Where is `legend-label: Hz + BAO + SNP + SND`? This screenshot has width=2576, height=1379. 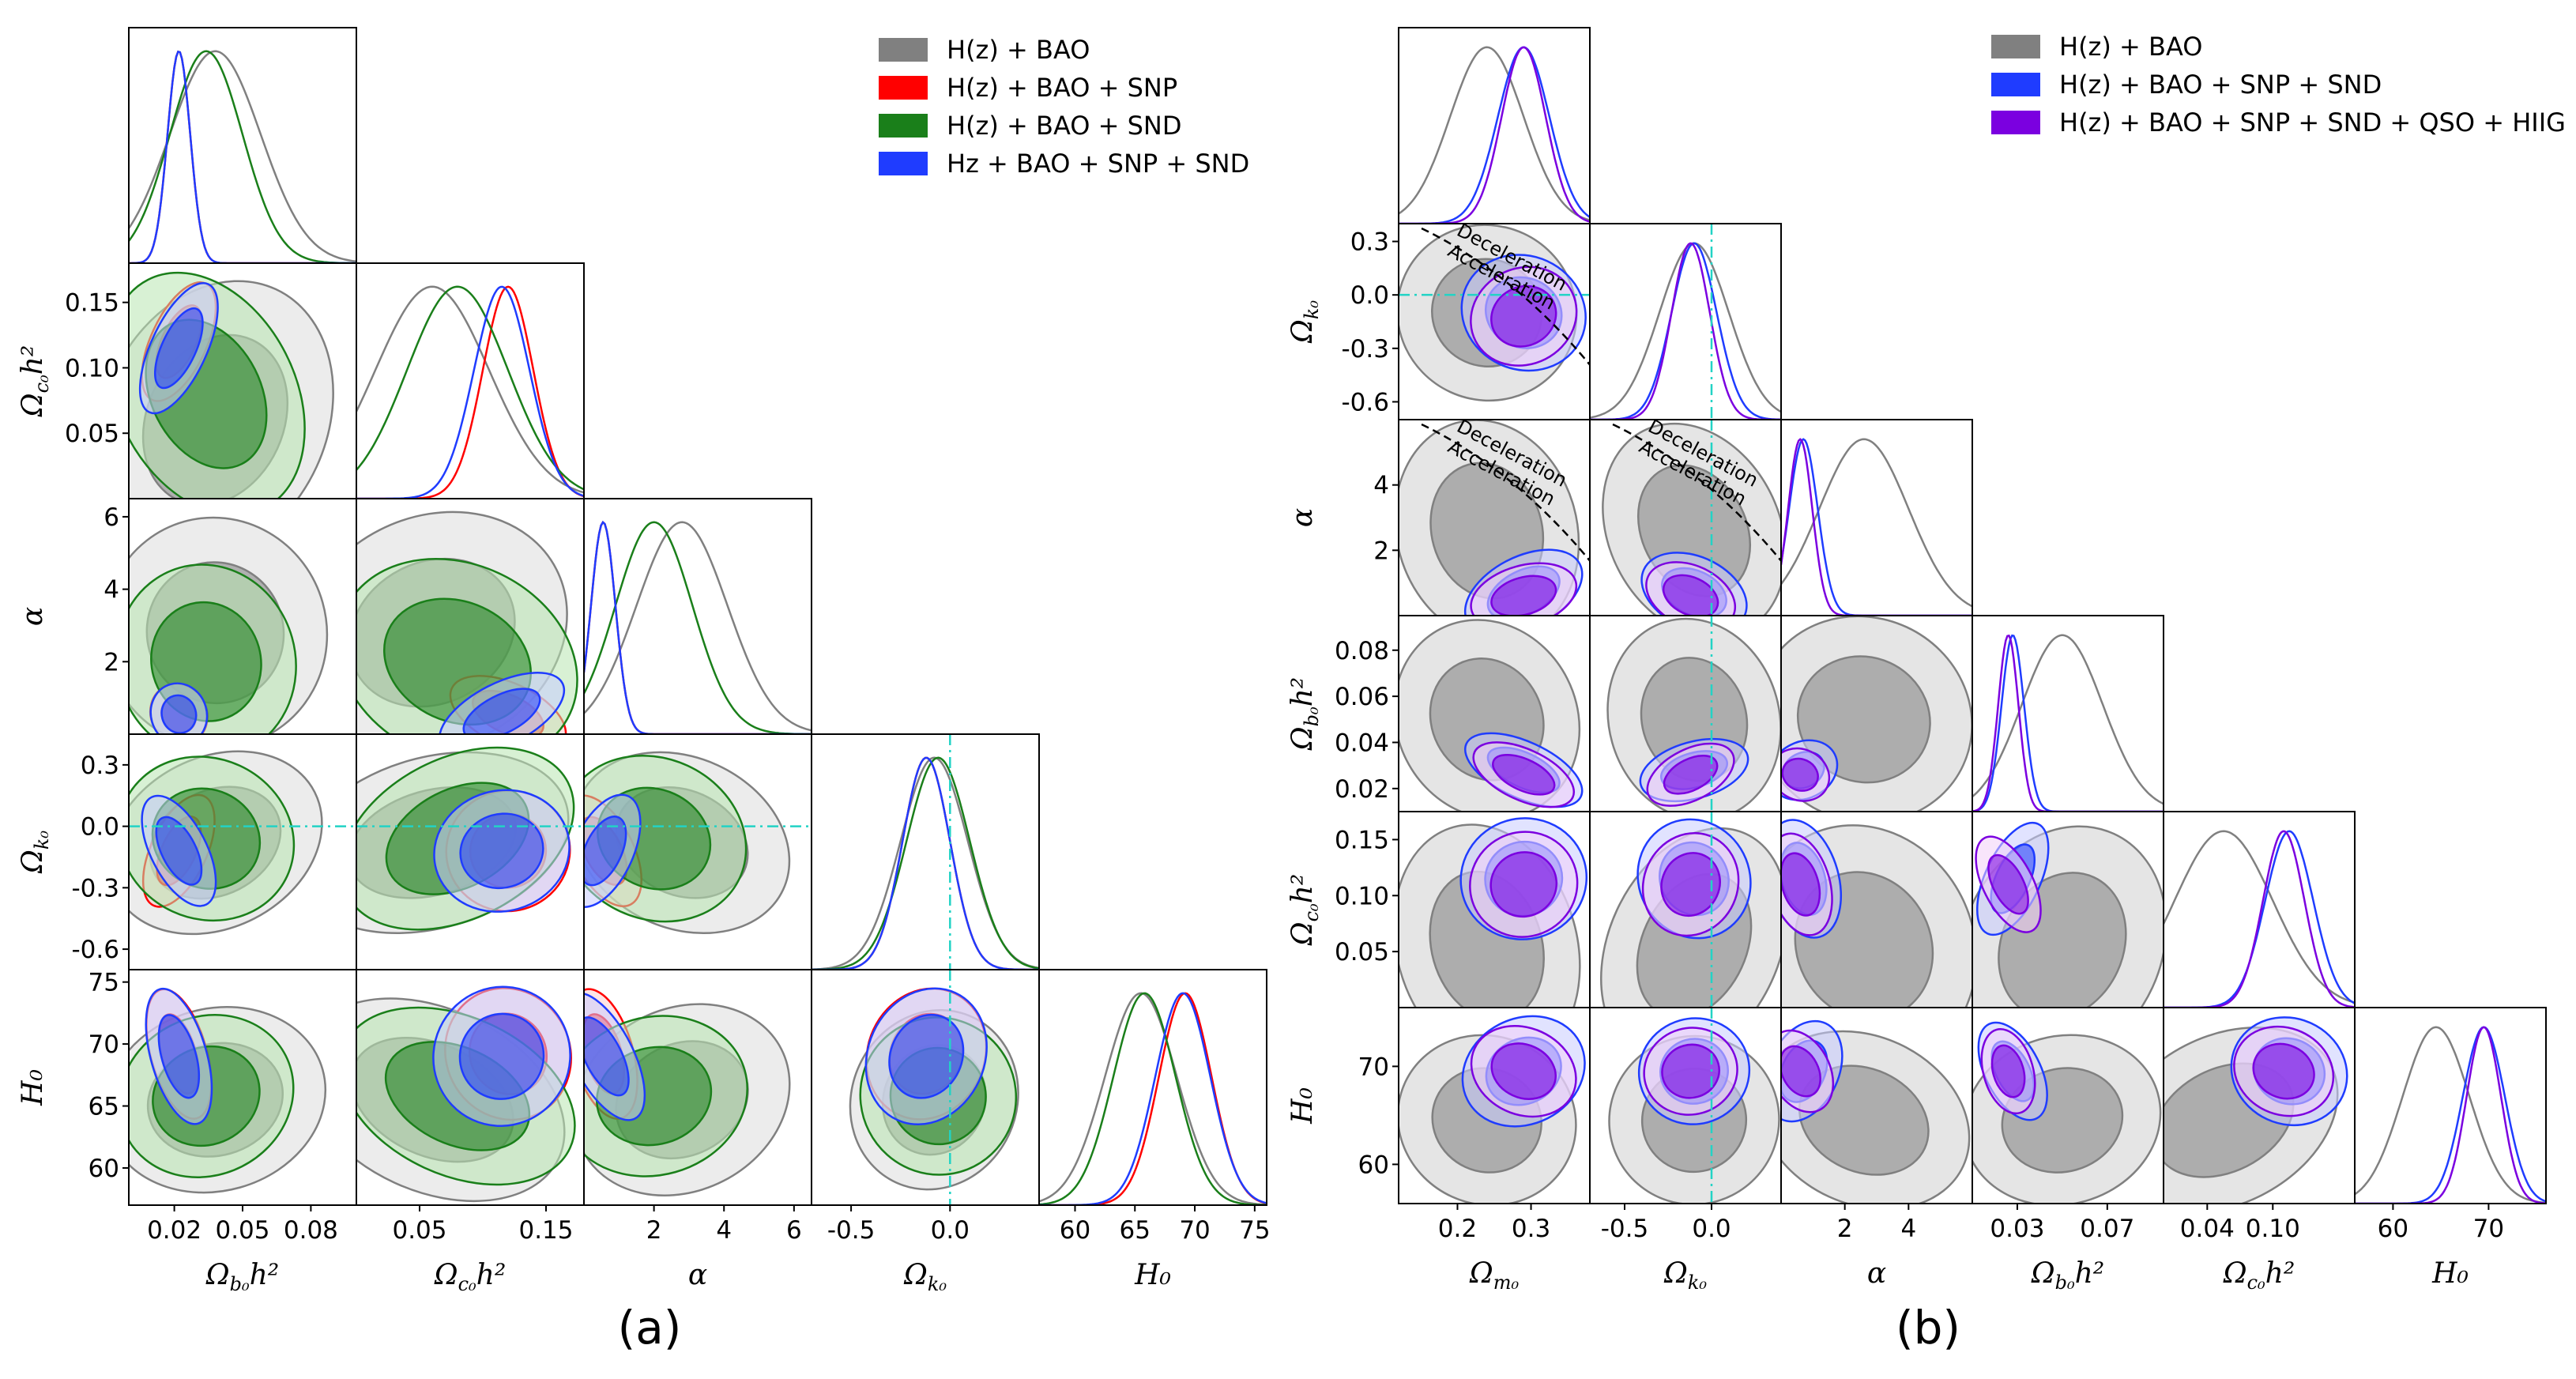 legend-label: Hz + BAO + SNP + SND is located at coordinates (1098, 164).